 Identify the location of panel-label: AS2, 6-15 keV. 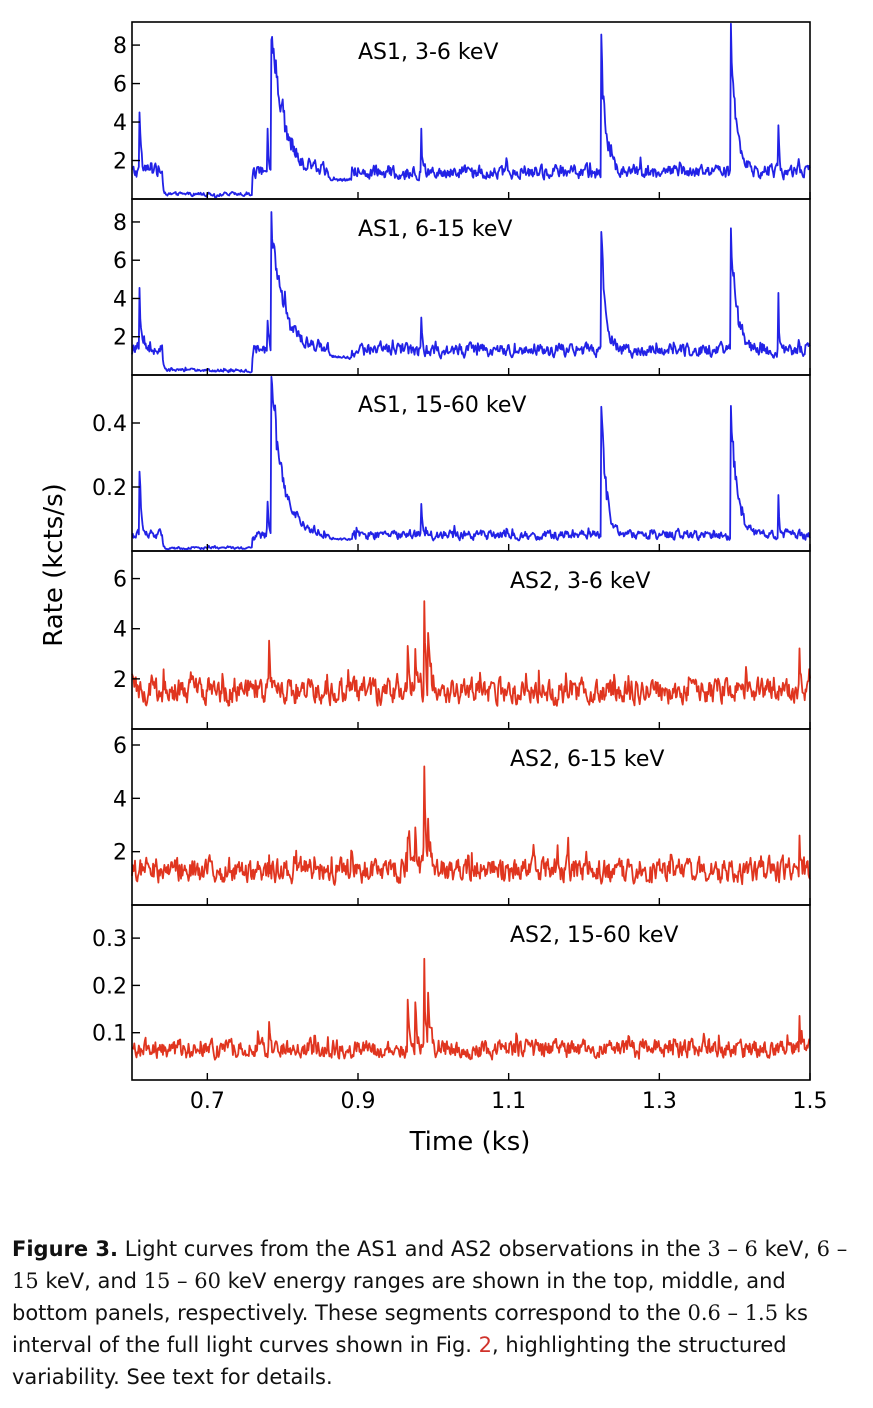
(587, 759).